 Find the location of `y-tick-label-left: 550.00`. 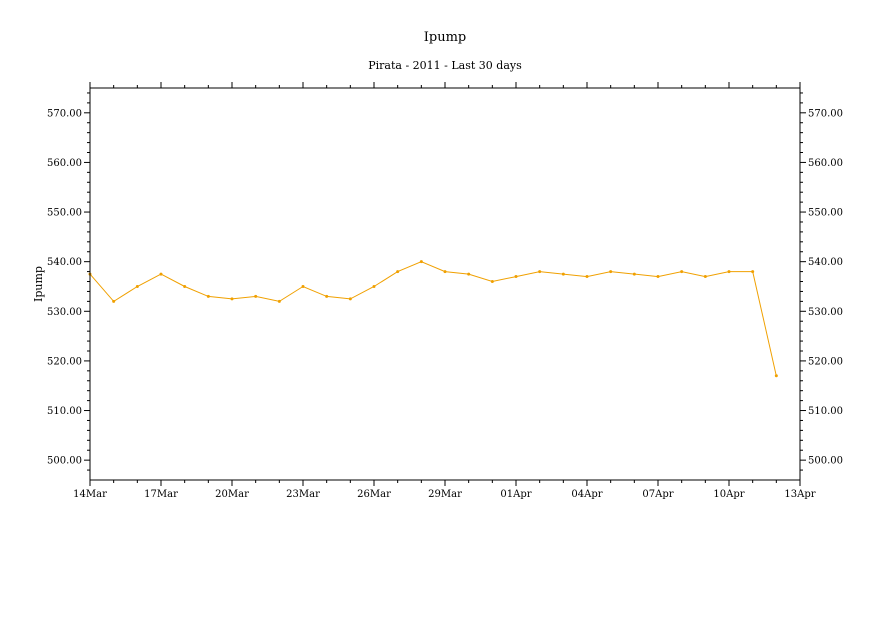

y-tick-label-left: 550.00 is located at coordinates (64, 213).